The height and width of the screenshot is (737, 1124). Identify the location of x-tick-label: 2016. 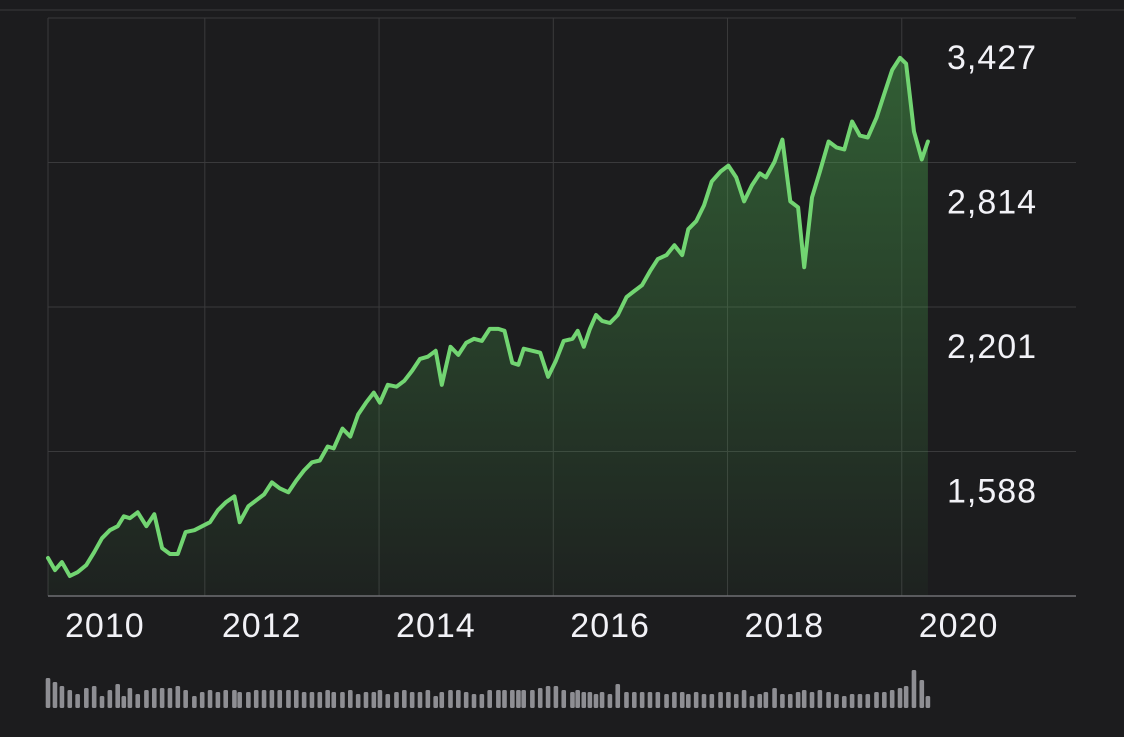
(610, 626).